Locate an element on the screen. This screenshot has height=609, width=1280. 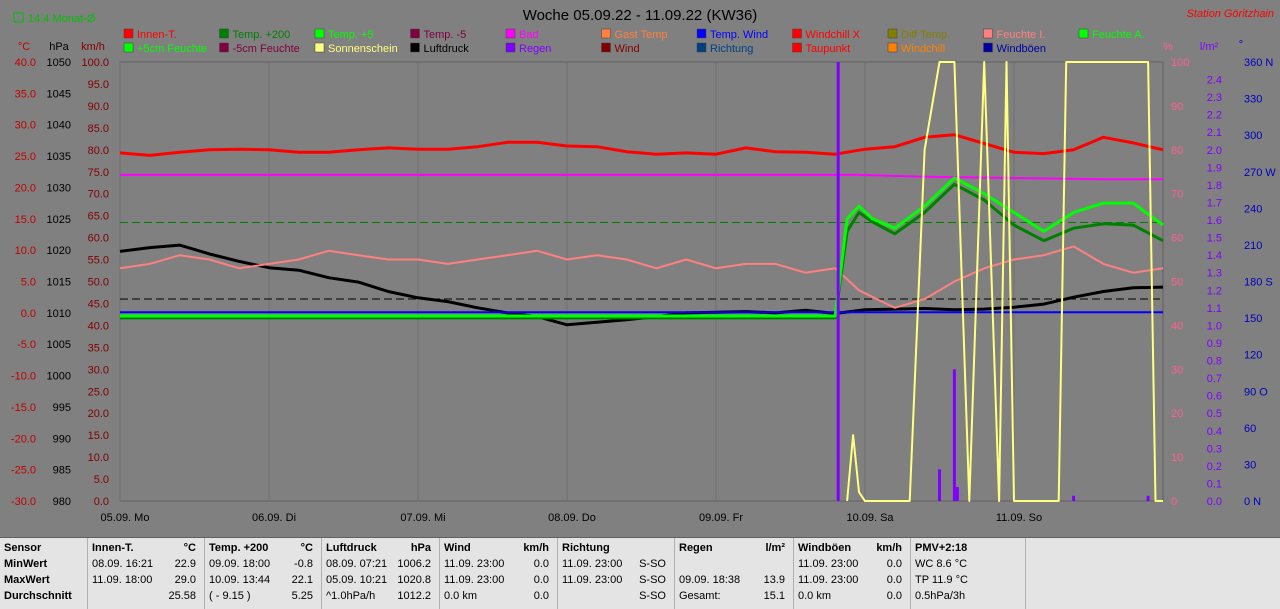
wind-tick-label: 20.0 is located at coordinates (98, 414).